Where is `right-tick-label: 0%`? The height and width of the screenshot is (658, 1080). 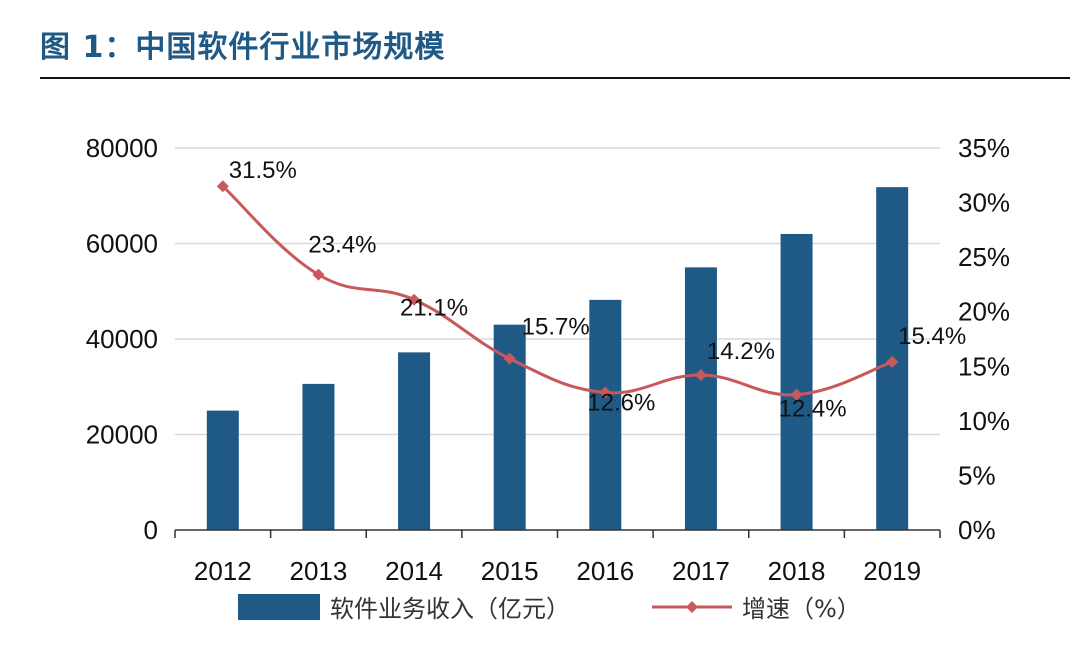
right-tick-label: 0% is located at coordinates (977, 530).